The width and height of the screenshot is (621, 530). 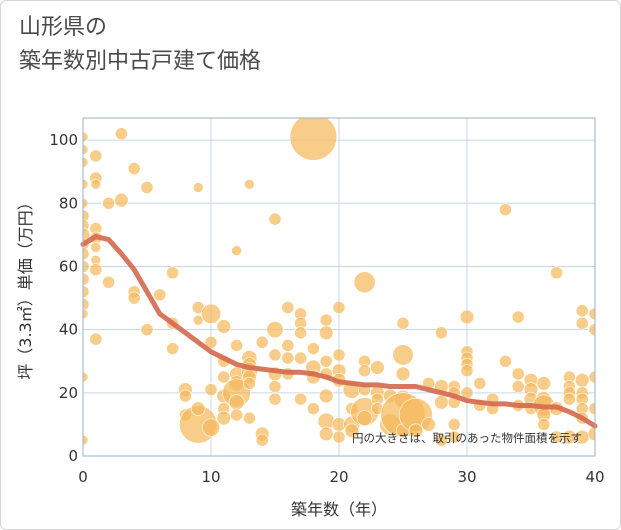 What do you see at coordinates (338, 477) in the screenshot?
I see `x-tick-label: 20` at bounding box center [338, 477].